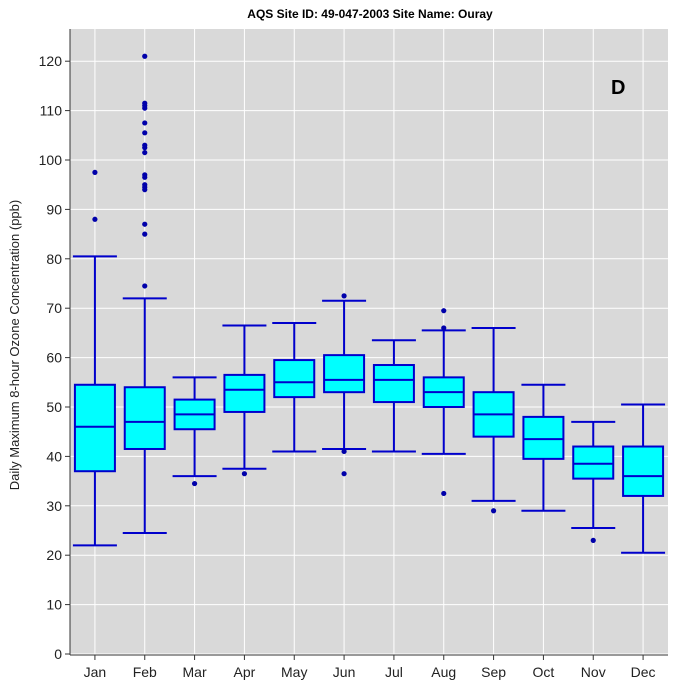 Image resolution: width=675 pixels, height=683 pixels. Describe the element at coordinates (643, 672) in the screenshot. I see `x-tick-label-dec: Dec` at that location.